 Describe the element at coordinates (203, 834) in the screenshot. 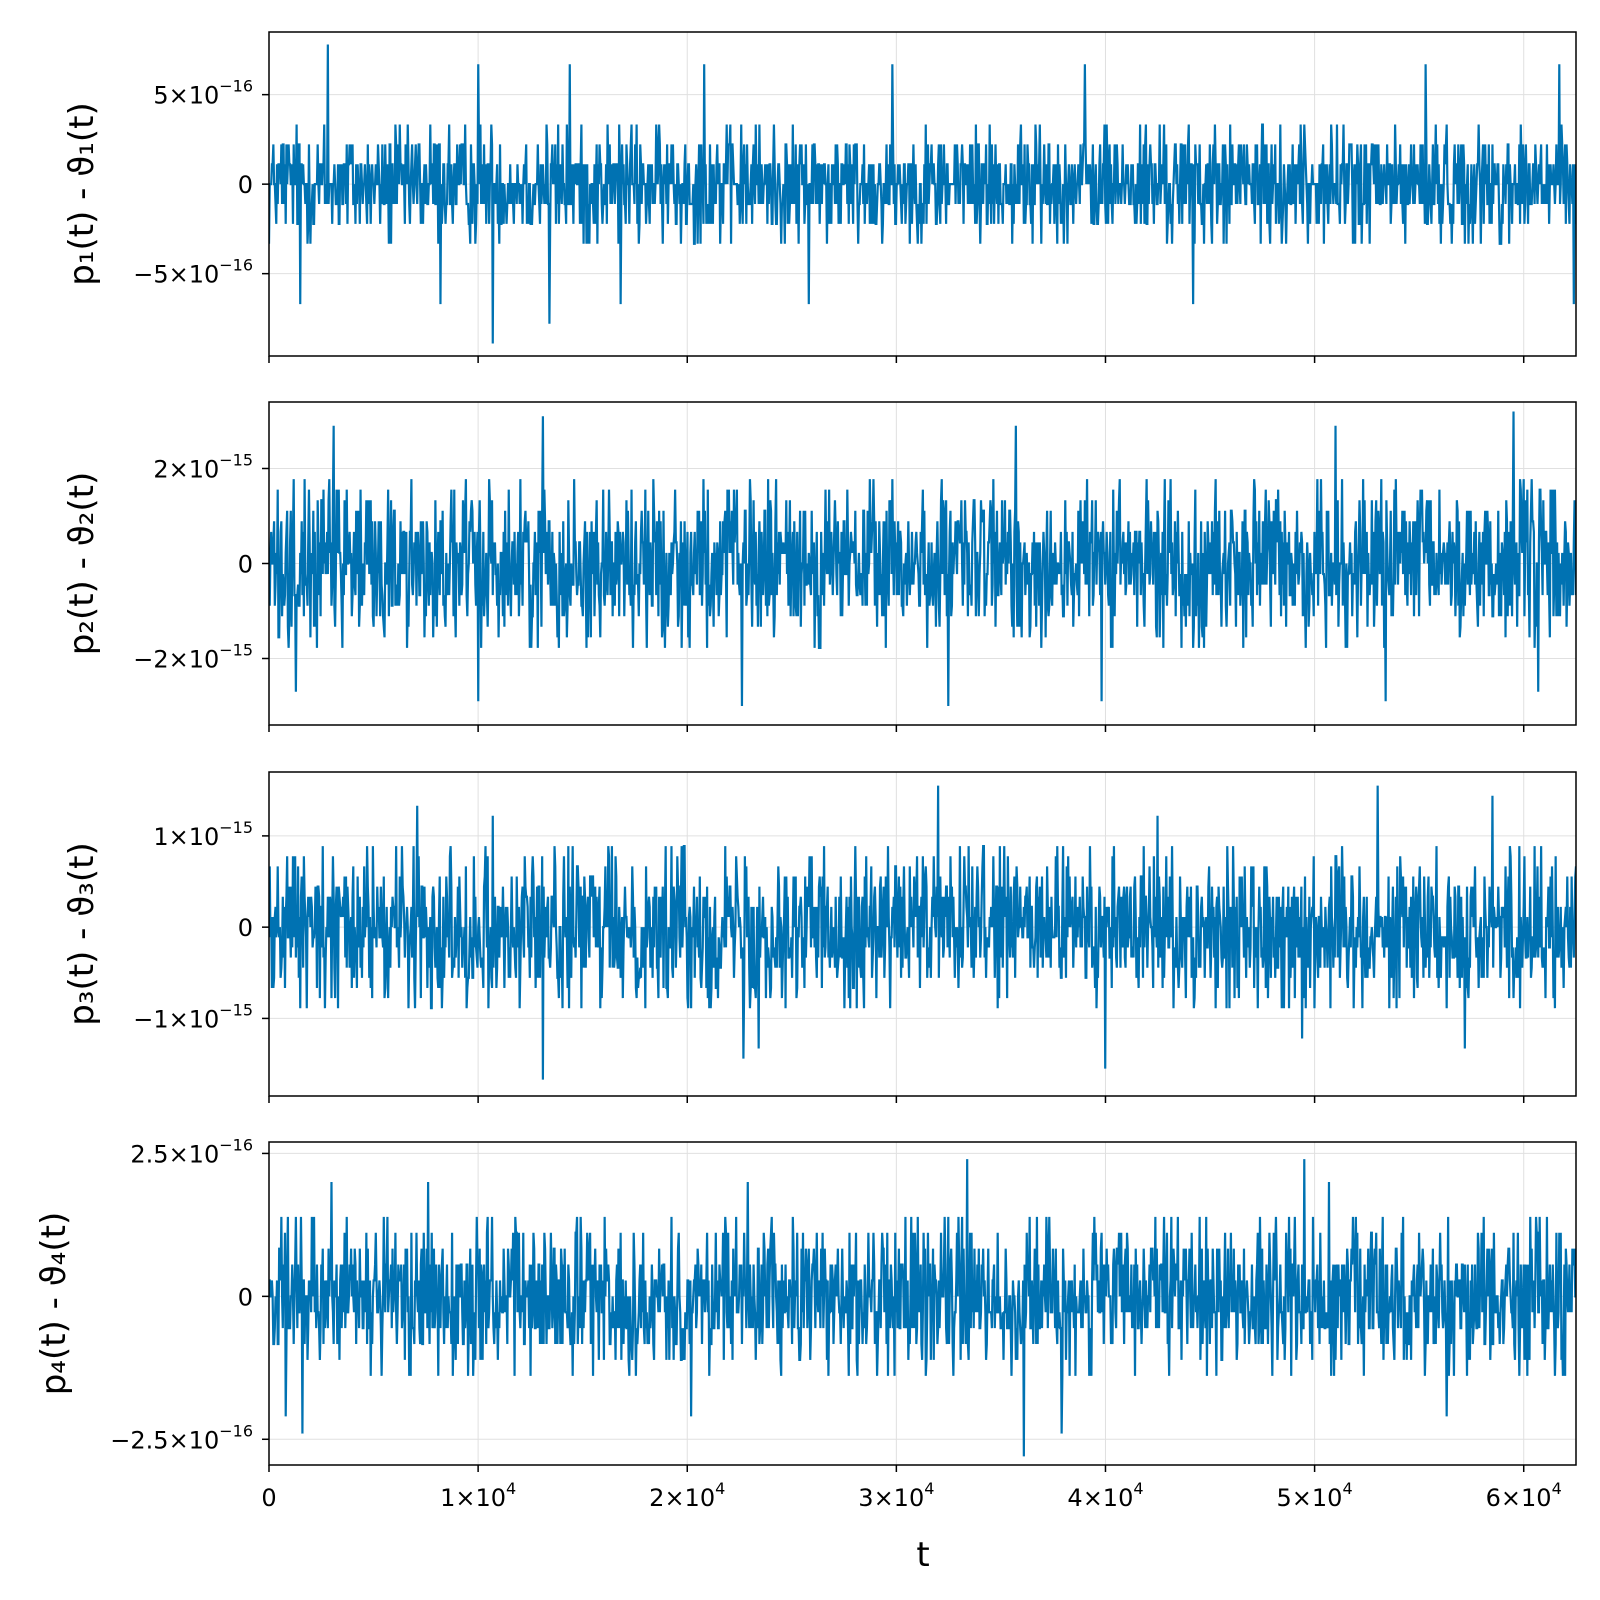

I see `panel-3-ytick-label-0: 1×10⁻¹⁵` at that location.